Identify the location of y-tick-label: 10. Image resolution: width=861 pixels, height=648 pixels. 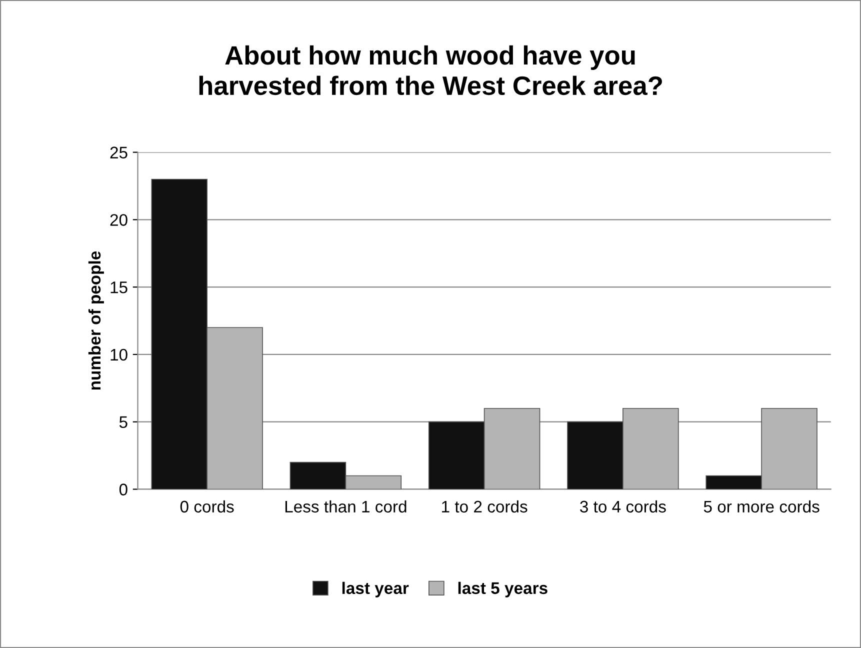
(119, 354).